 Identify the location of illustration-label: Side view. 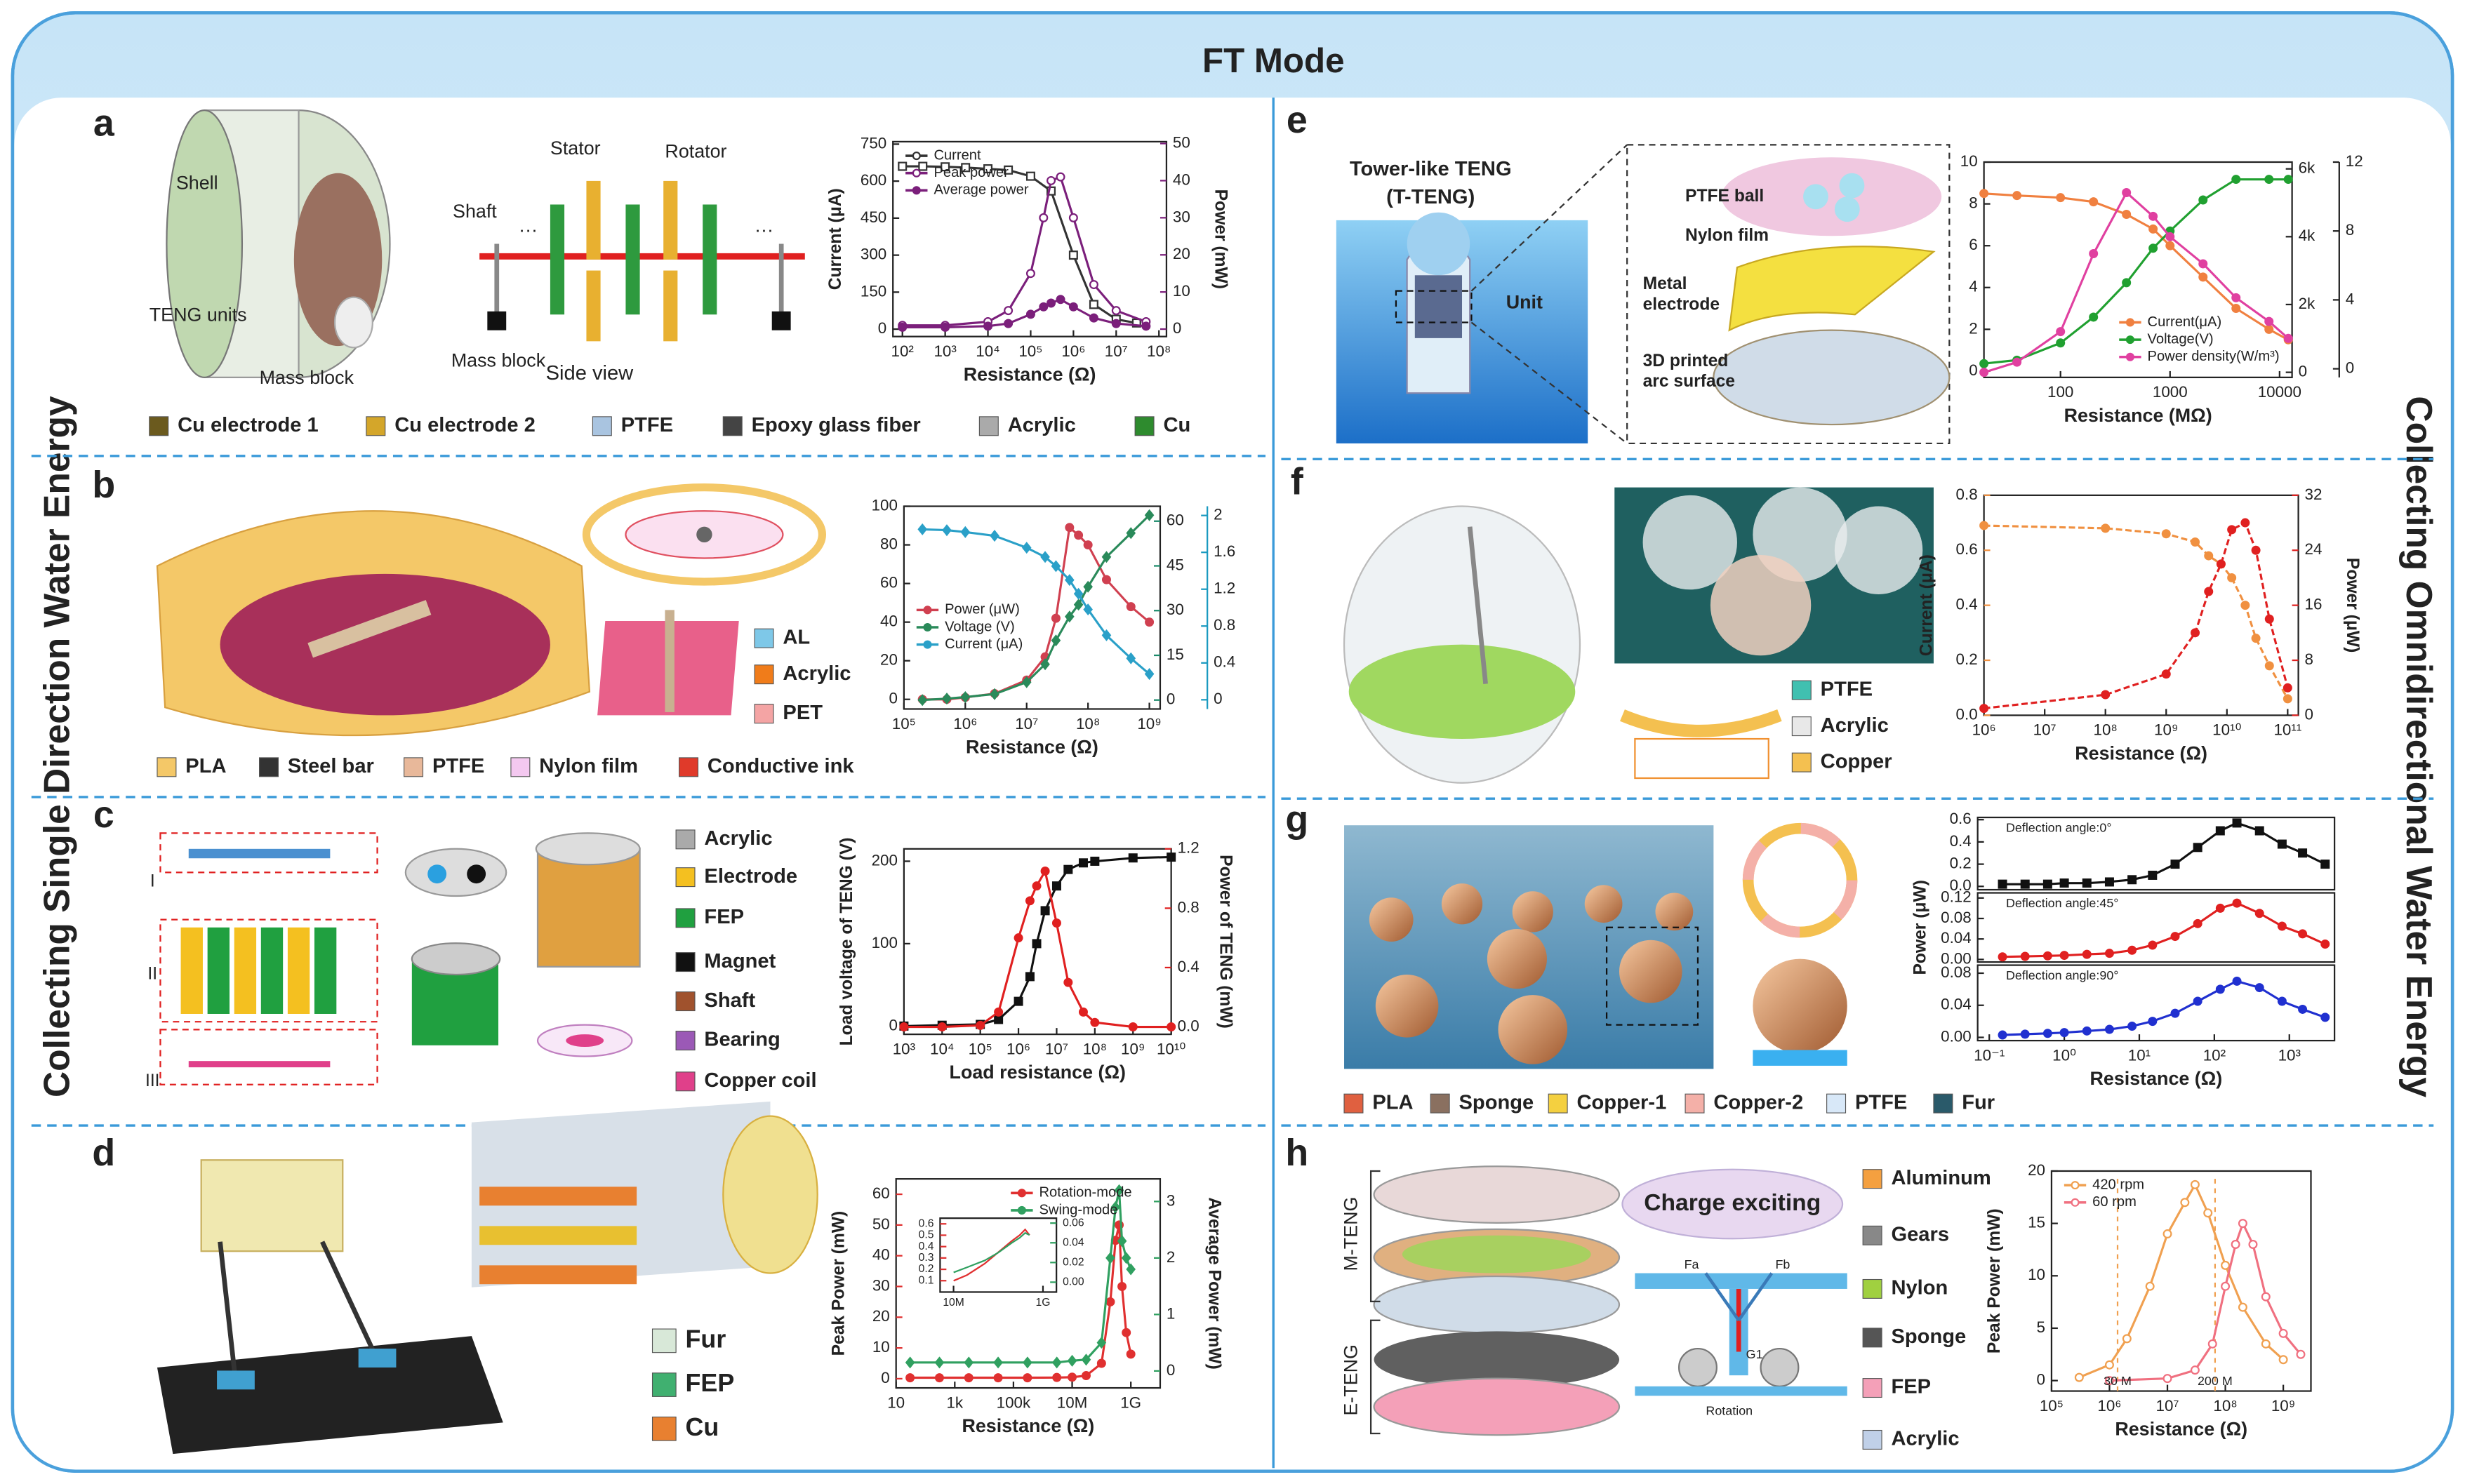
(590, 374).